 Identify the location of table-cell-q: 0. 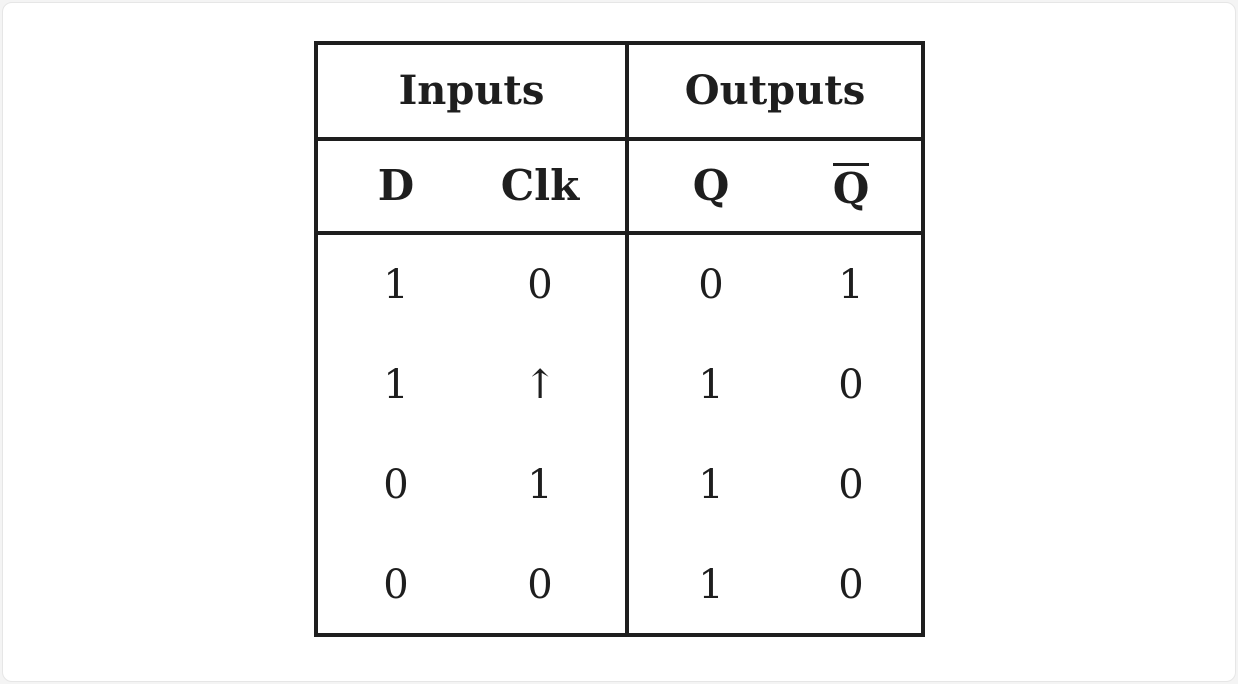
(711, 285).